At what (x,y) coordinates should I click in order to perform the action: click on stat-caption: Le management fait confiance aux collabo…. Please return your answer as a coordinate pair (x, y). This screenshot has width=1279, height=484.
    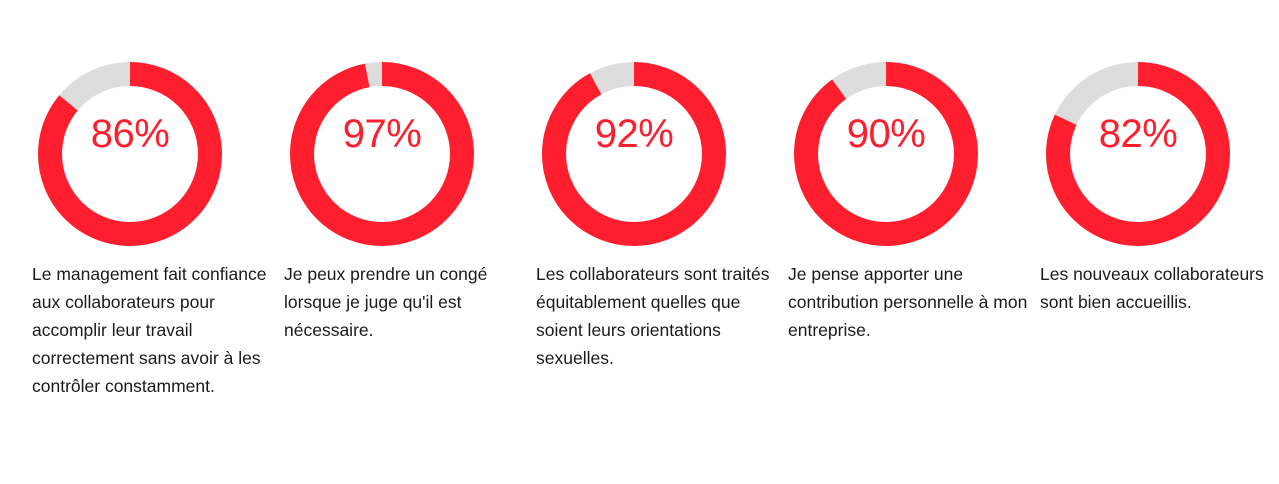
    Looking at the image, I should click on (149, 330).